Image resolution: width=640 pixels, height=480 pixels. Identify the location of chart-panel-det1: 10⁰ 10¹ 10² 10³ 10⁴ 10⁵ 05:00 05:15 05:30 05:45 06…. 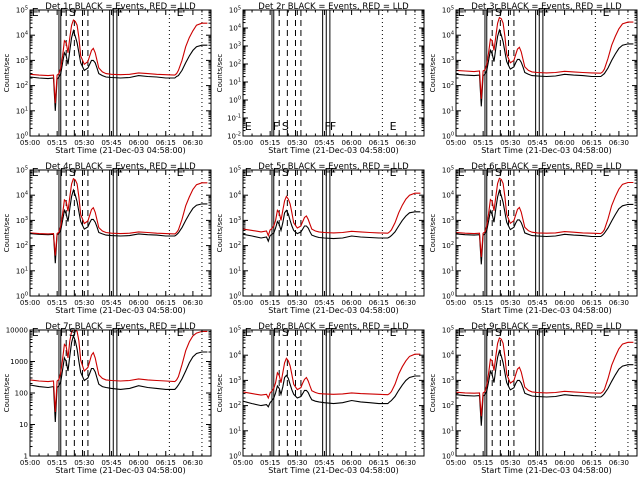
(107, 78).